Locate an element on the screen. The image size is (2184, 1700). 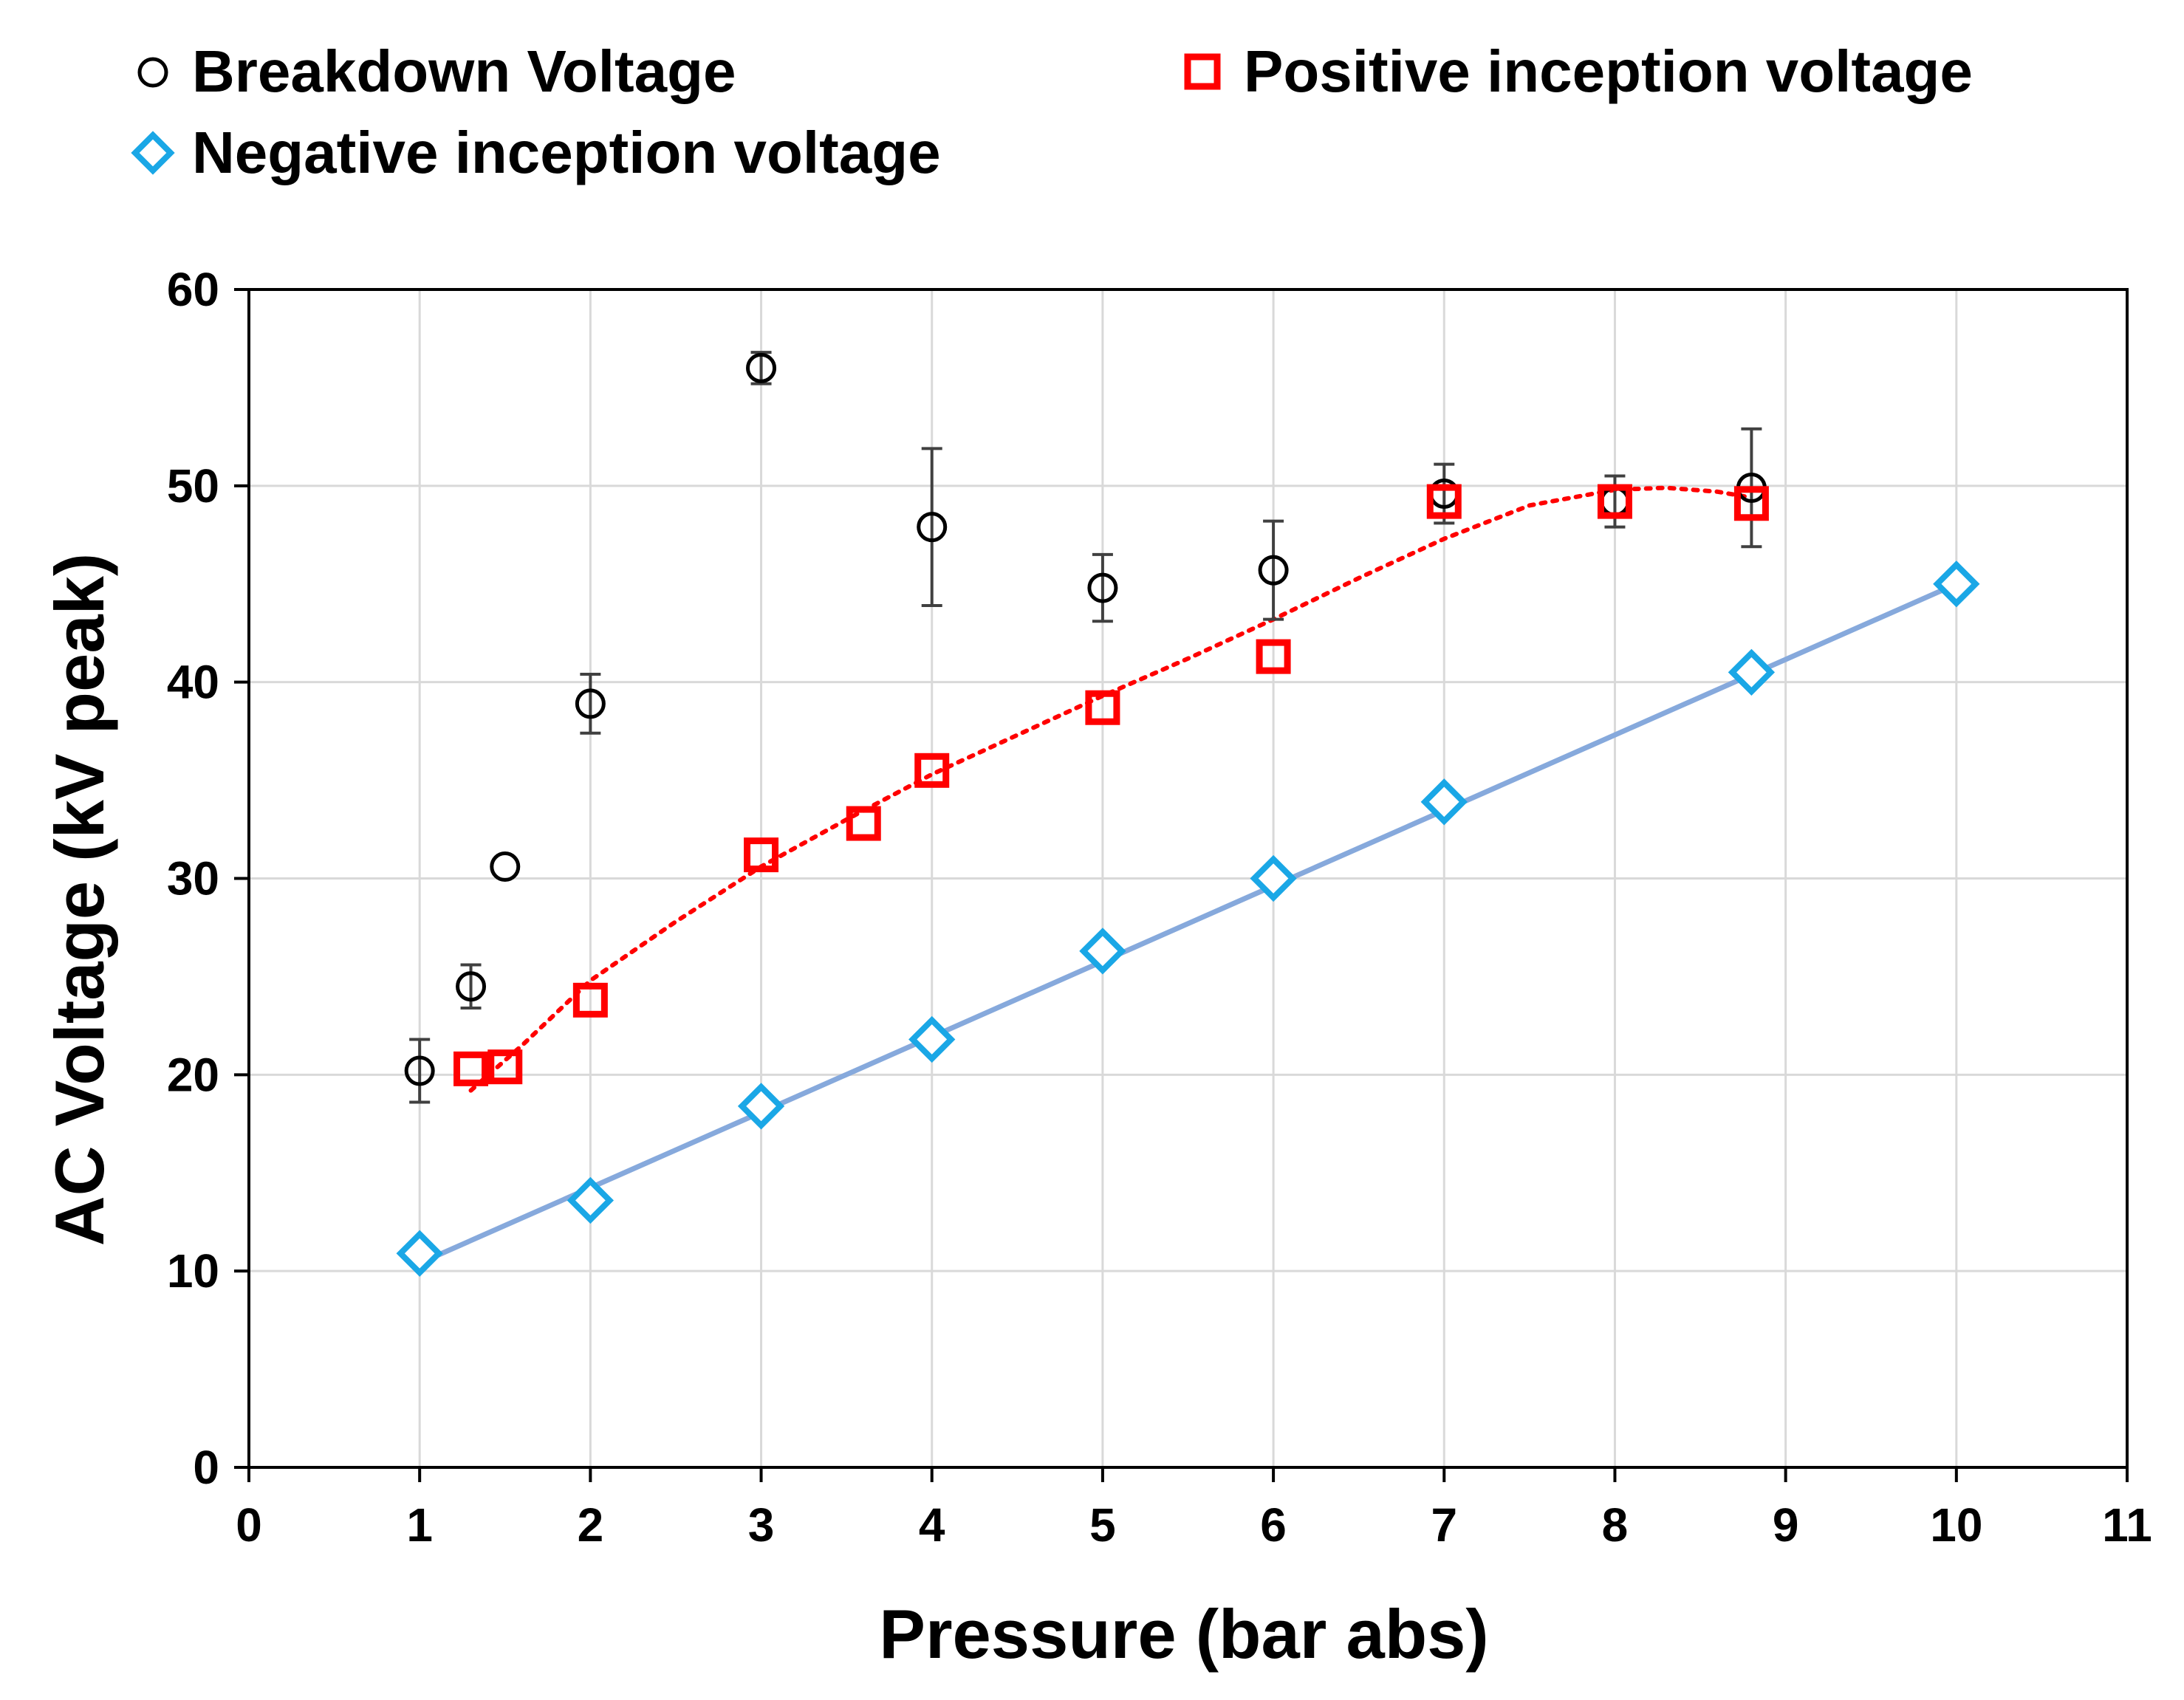
legend-label-negative: Negative inception voltage is located at coordinates (566, 152).